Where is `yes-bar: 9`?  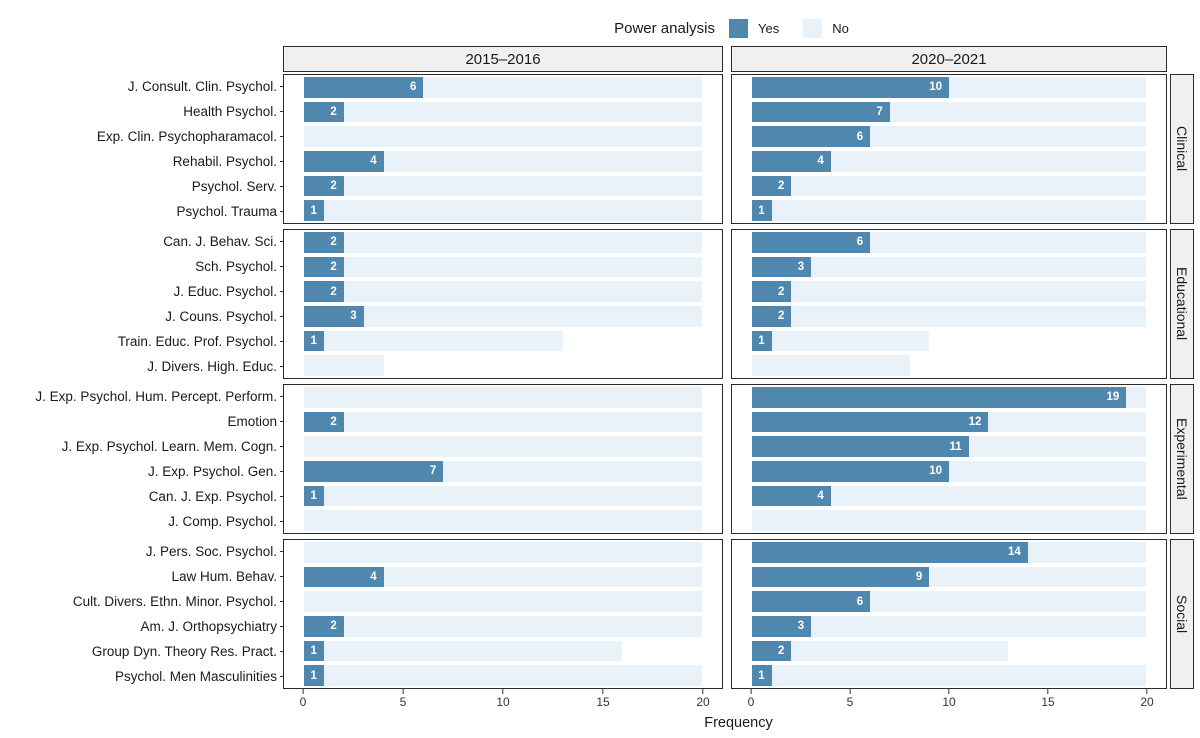 yes-bar: 9 is located at coordinates (841, 577).